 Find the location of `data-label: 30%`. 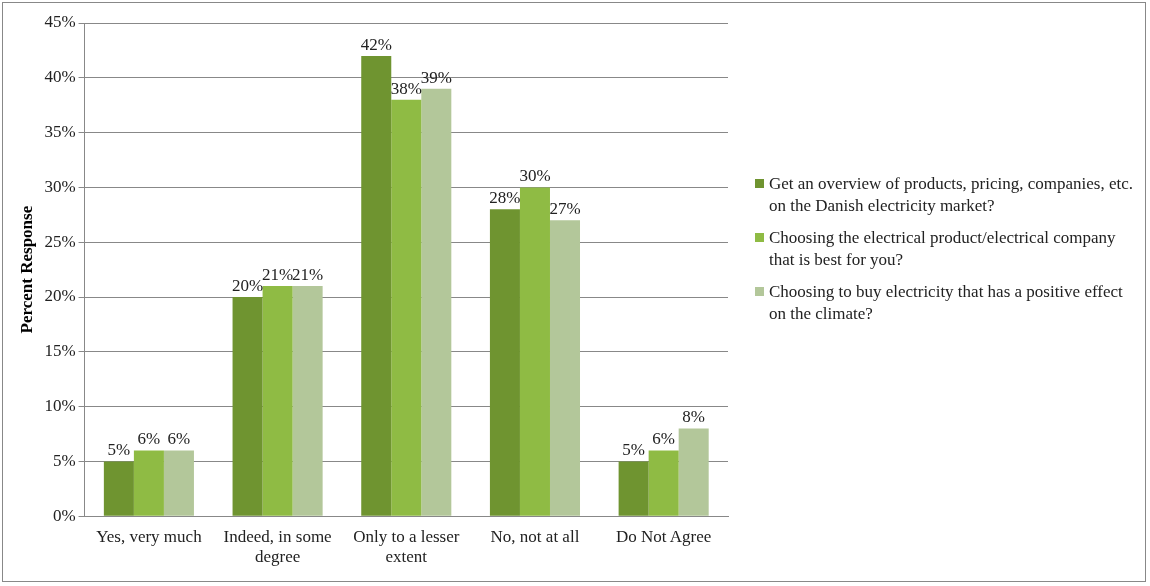

data-label: 30% is located at coordinates (535, 176).